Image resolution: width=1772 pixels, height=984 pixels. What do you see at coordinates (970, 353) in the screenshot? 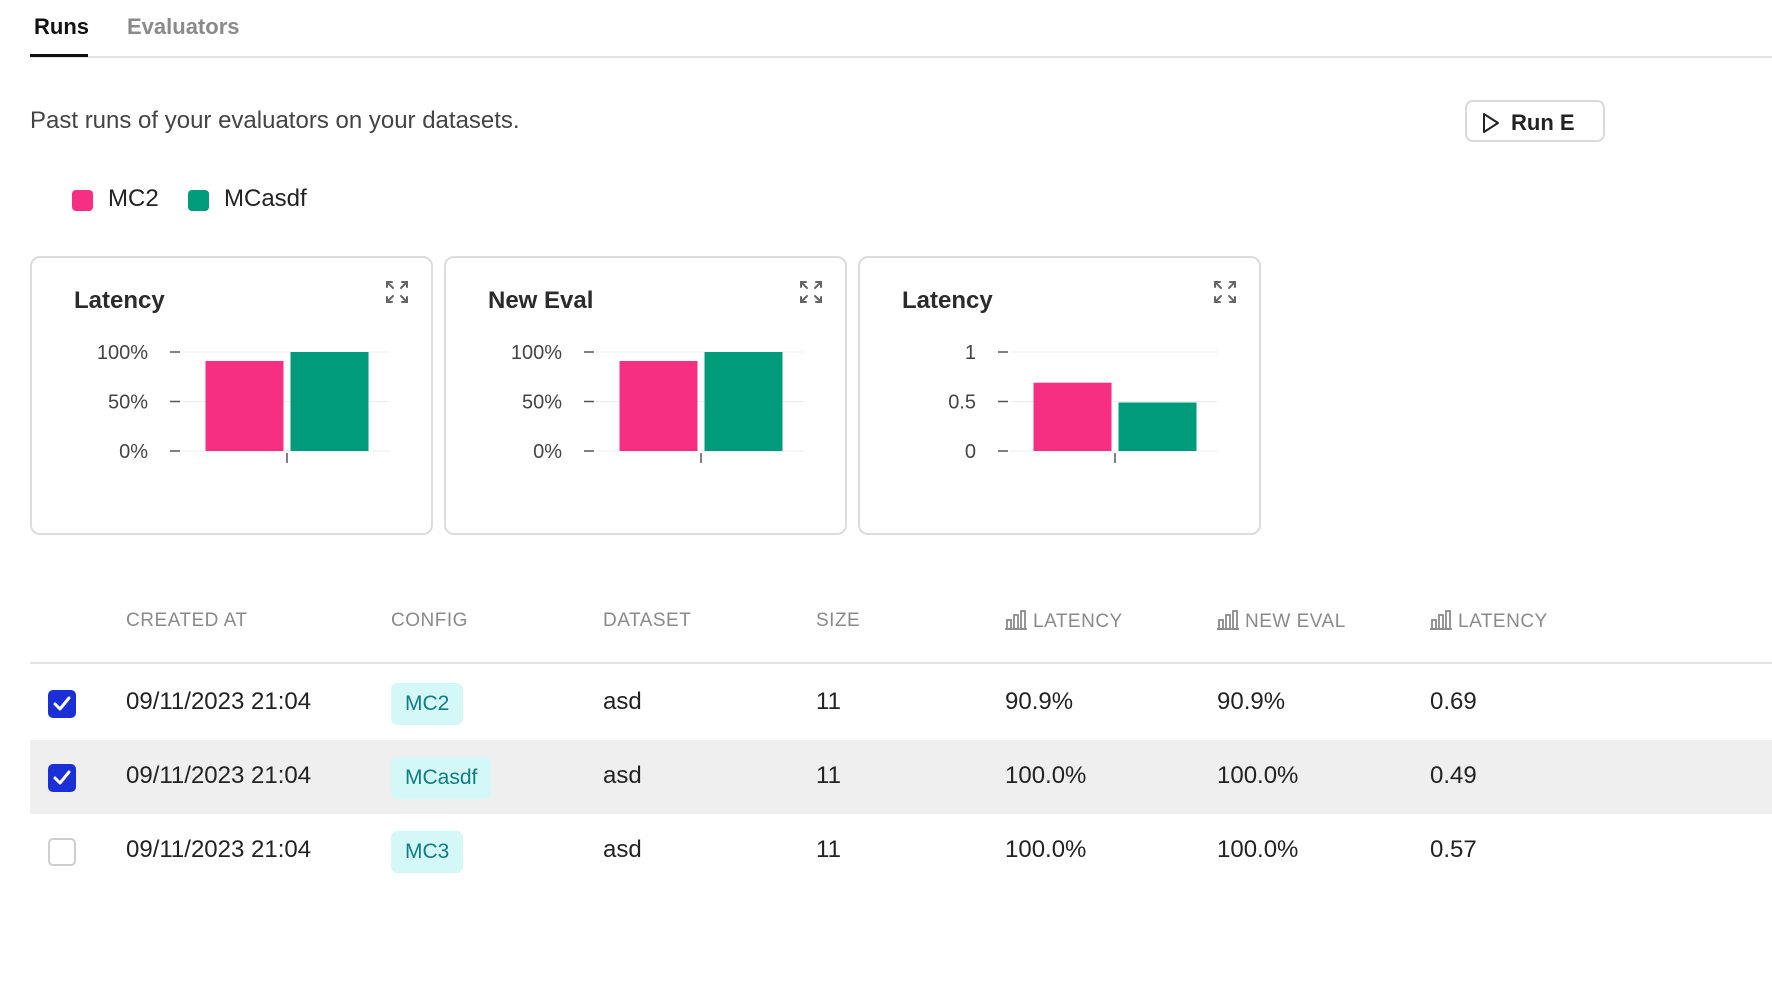
I see `y-tick-label: 1` at bounding box center [970, 353].